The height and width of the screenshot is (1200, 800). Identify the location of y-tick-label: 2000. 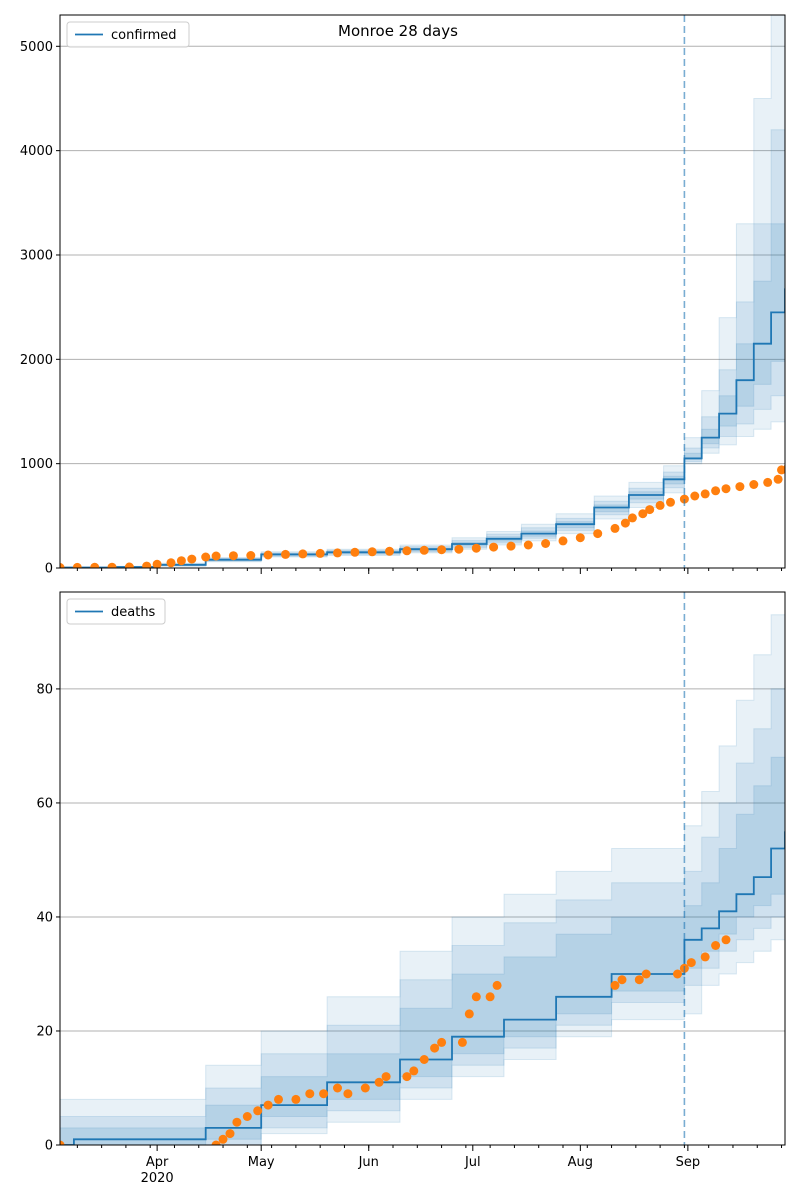
(36, 360).